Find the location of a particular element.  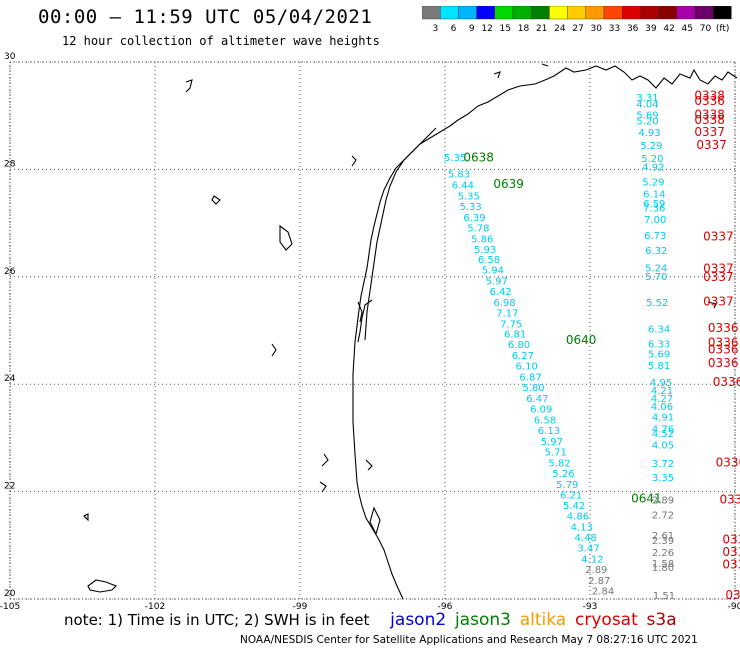

wave-height-value: 6.27 is located at coordinates (523, 356).